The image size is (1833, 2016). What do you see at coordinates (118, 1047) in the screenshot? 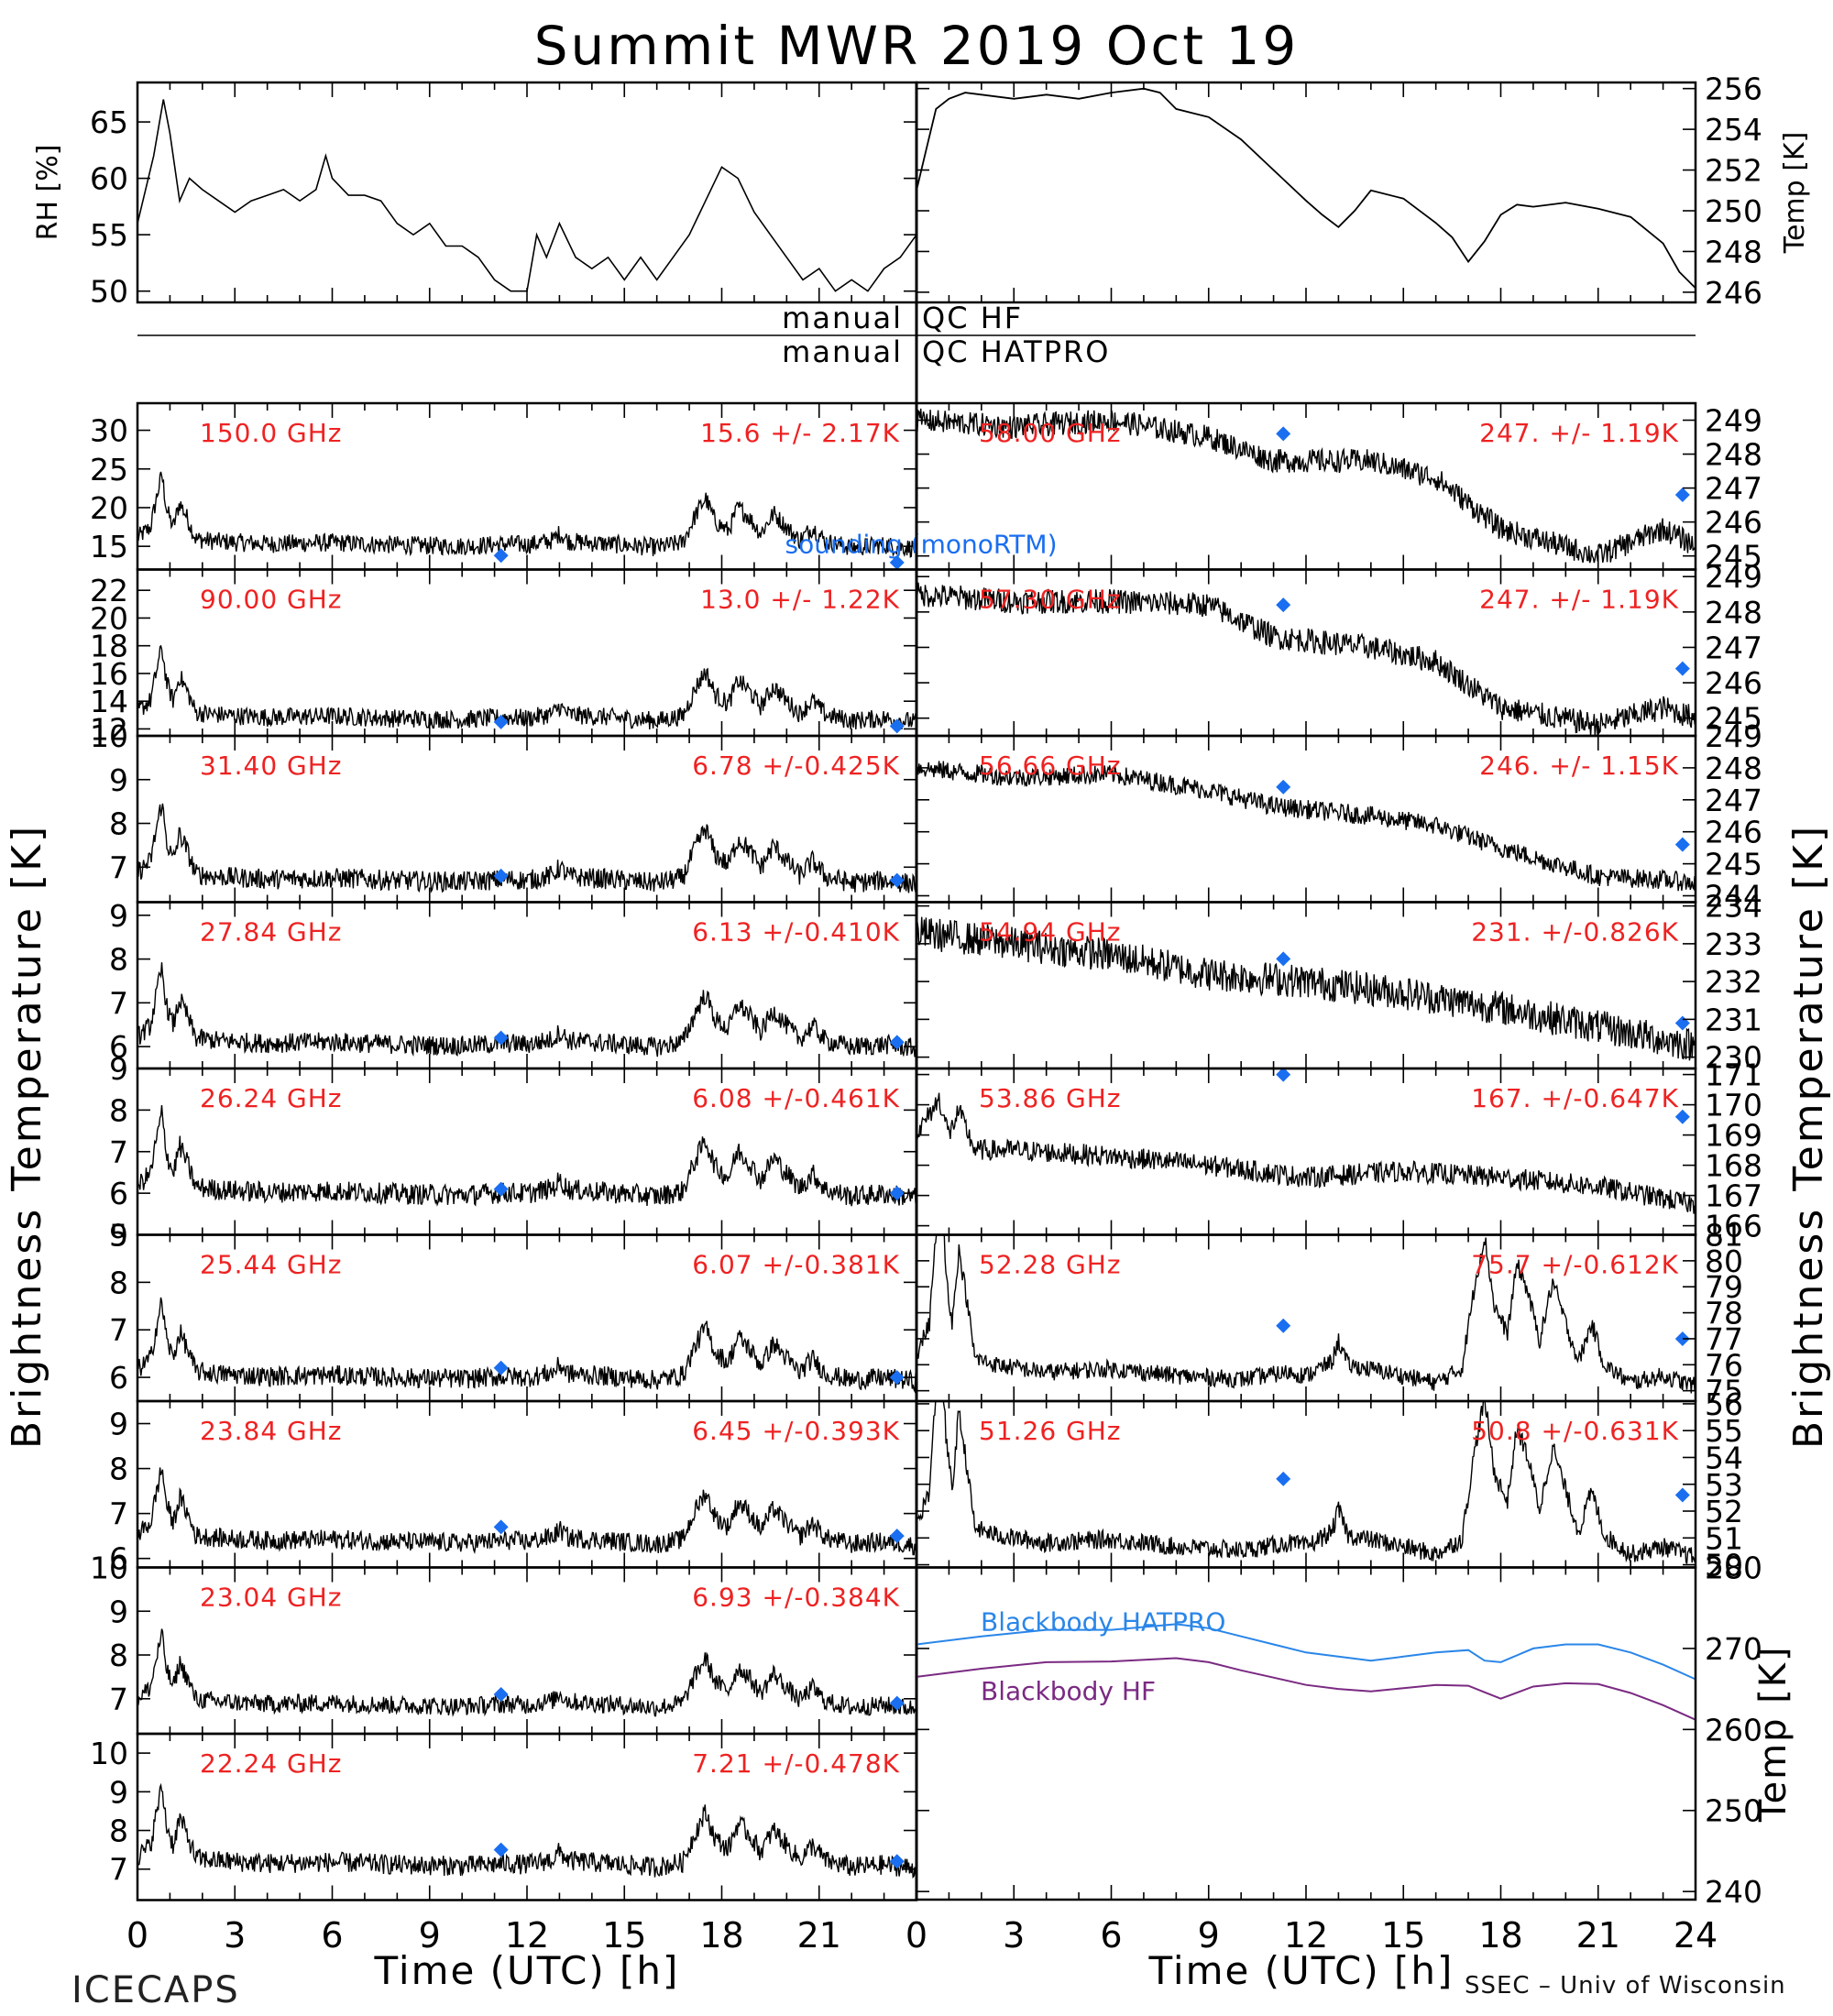
I see `panel-ch2784-ytick-label: 6` at bounding box center [118, 1047].